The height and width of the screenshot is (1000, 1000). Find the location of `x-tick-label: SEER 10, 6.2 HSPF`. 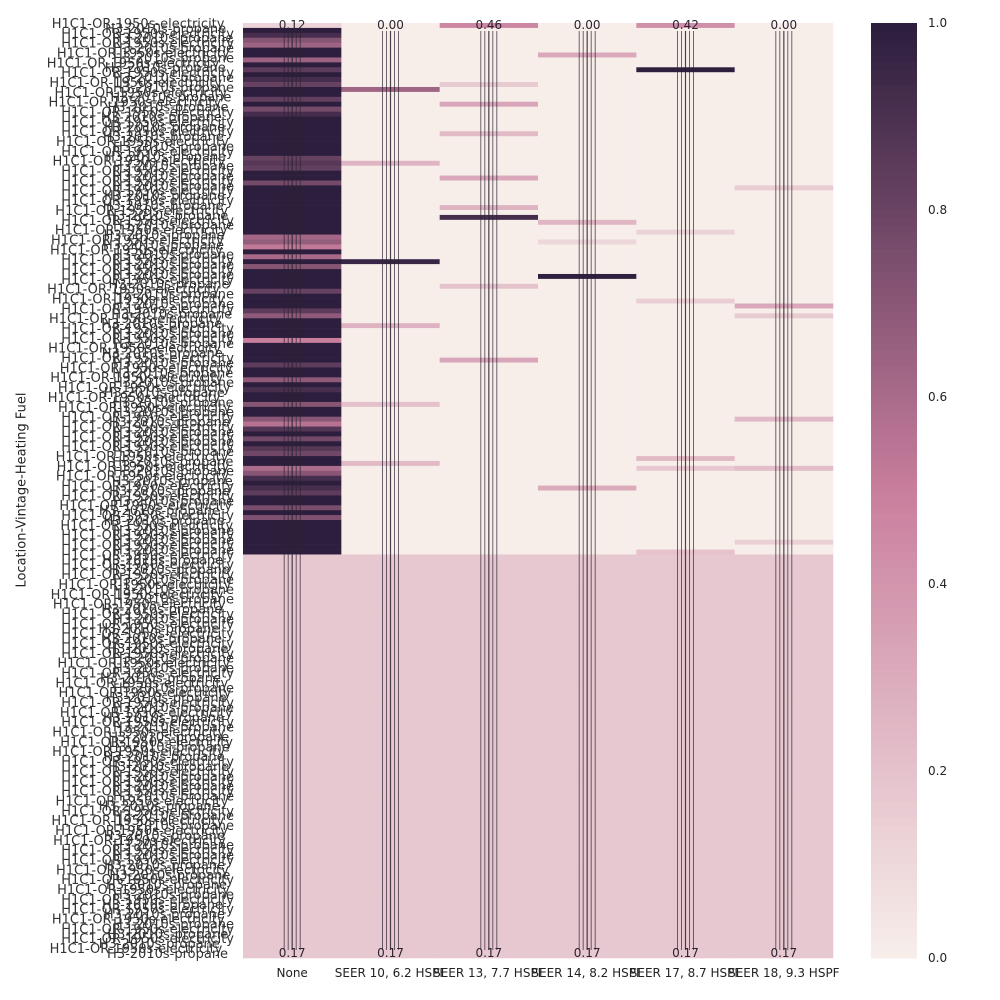

x-tick-label: SEER 10, 6.2 HSPF is located at coordinates (390, 973).